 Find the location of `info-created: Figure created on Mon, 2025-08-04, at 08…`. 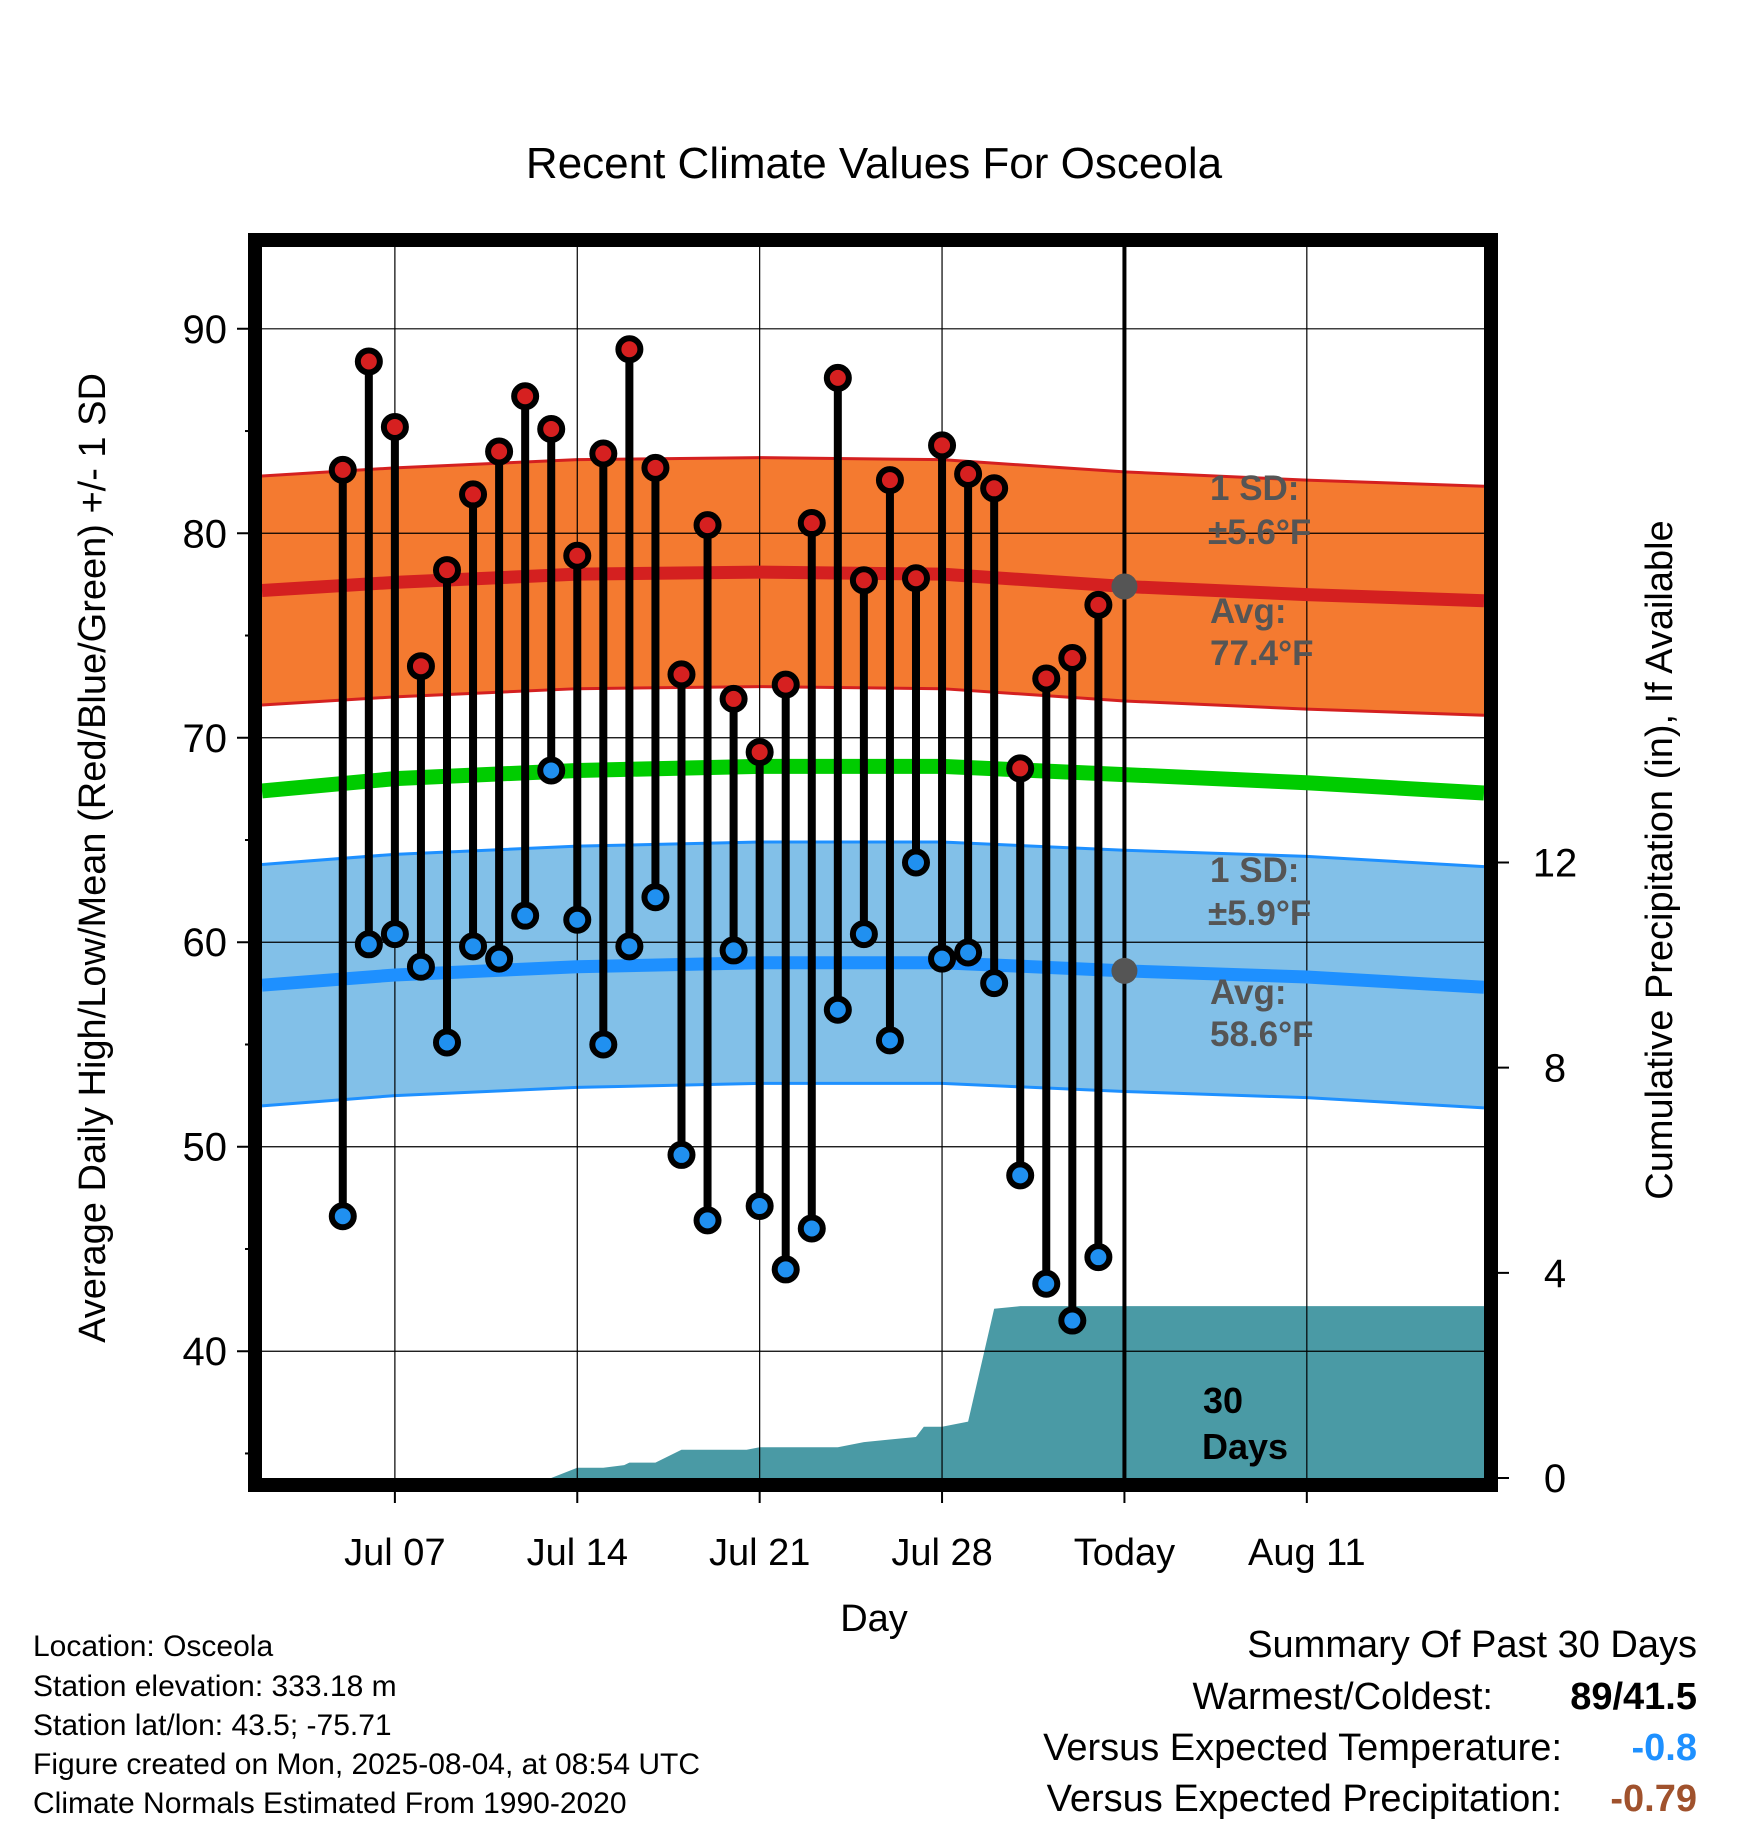

info-created: Figure created on Mon, 2025-08-04, at 08… is located at coordinates (366, 1764).